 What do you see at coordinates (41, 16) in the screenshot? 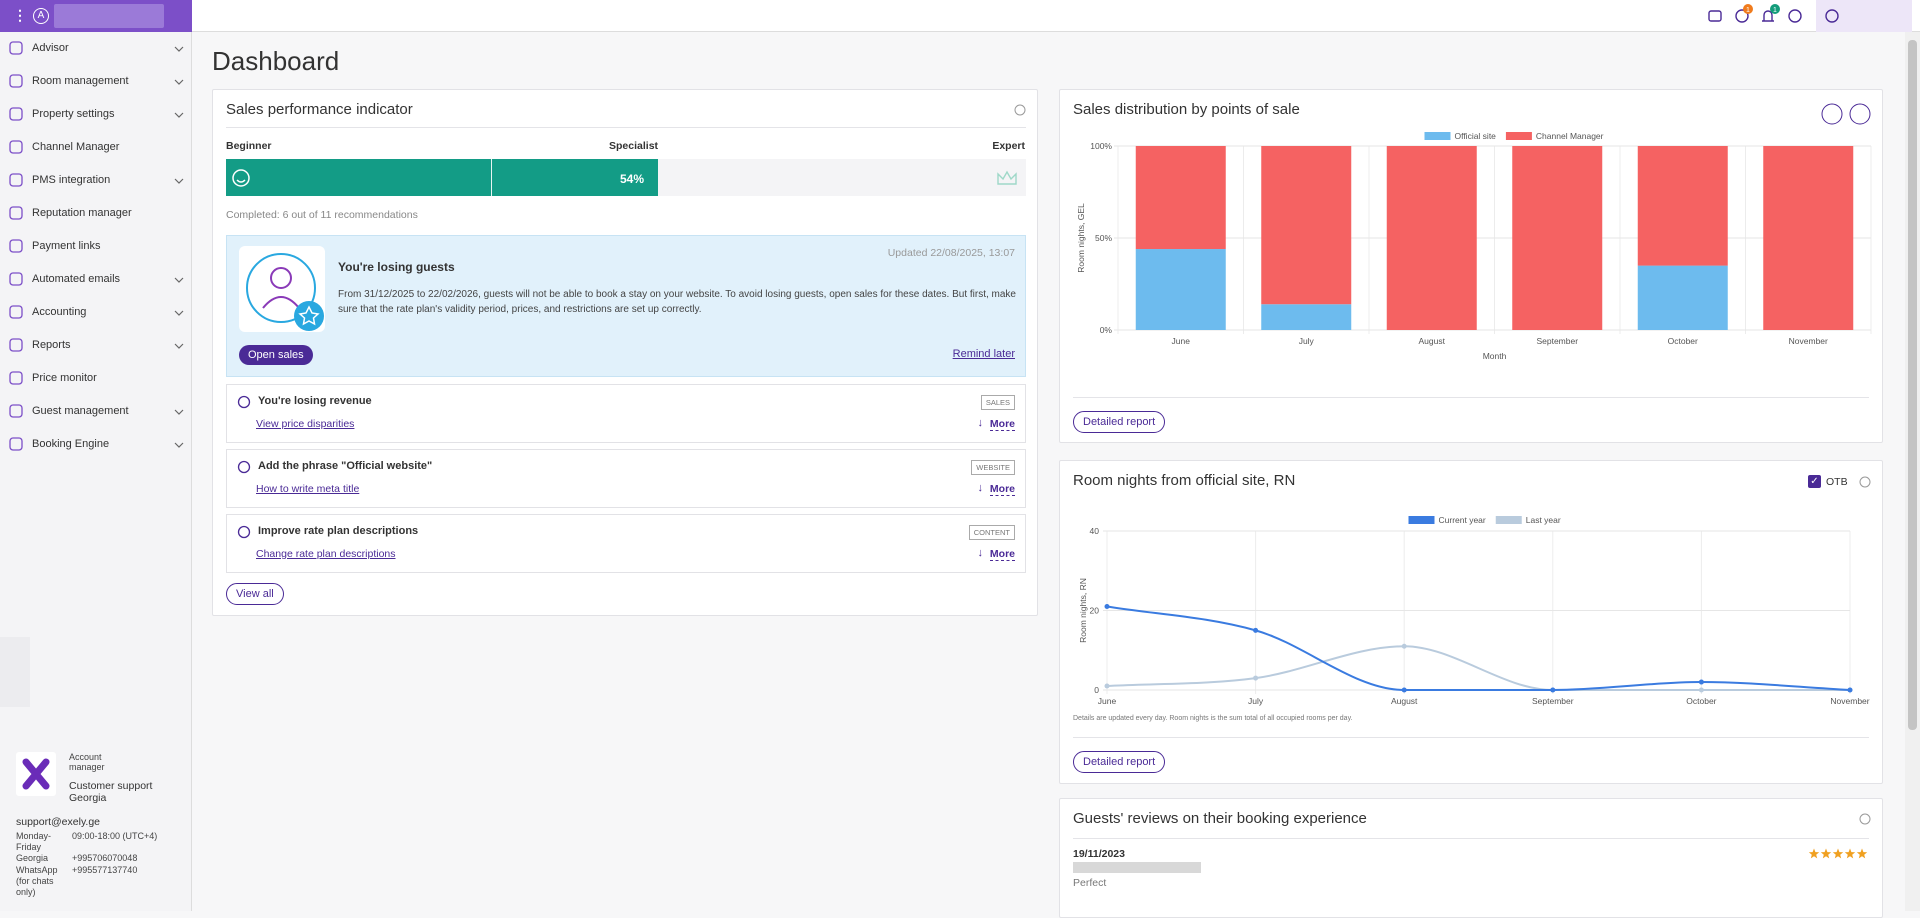
I see `avatar: A` at bounding box center [41, 16].